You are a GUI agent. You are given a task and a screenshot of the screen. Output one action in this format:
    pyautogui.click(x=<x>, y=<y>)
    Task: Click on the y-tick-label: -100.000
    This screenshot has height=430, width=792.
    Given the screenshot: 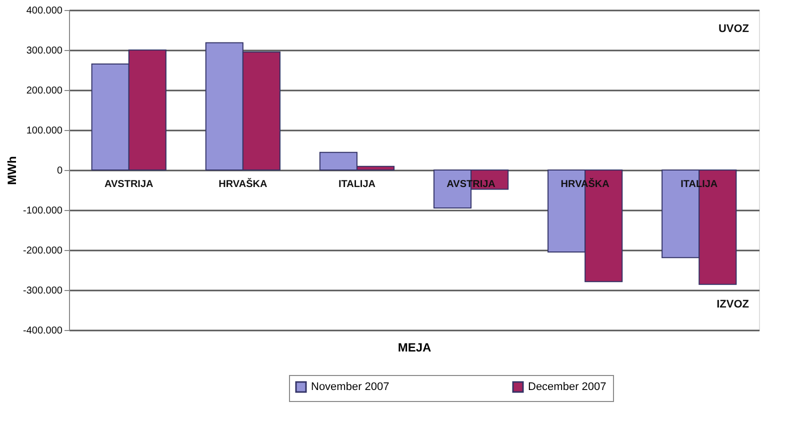 What is the action you would take?
    pyautogui.click(x=43, y=211)
    